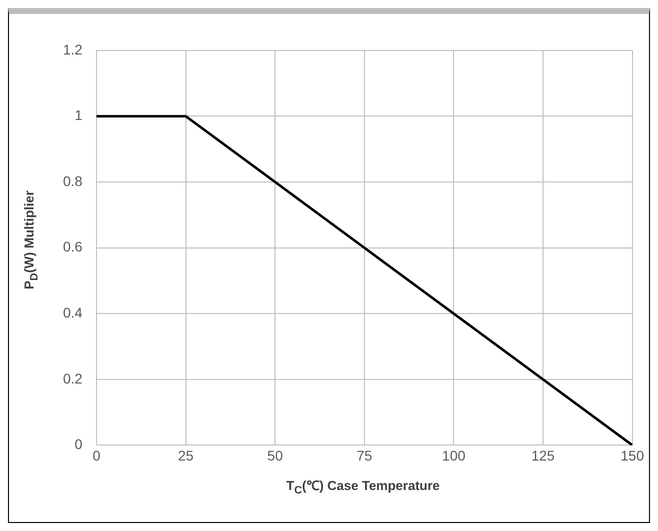 This screenshot has height=531, width=658. What do you see at coordinates (186, 455) in the screenshot?
I see `x-tick-label: 25` at bounding box center [186, 455].